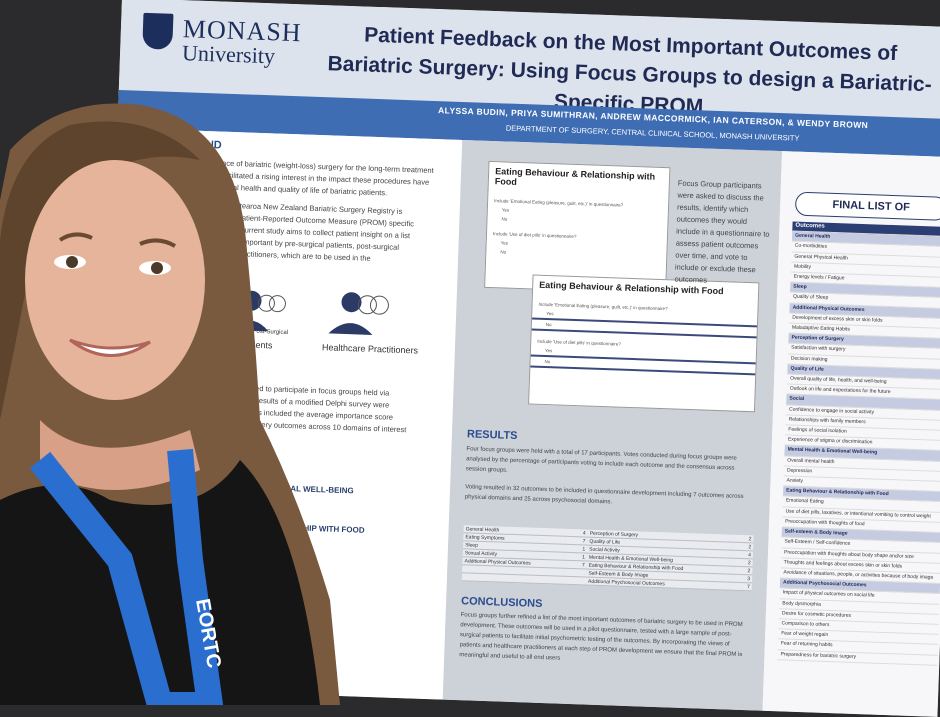  What do you see at coordinates (358, 313) in the screenshot?
I see `practitioner-icon` at bounding box center [358, 313].